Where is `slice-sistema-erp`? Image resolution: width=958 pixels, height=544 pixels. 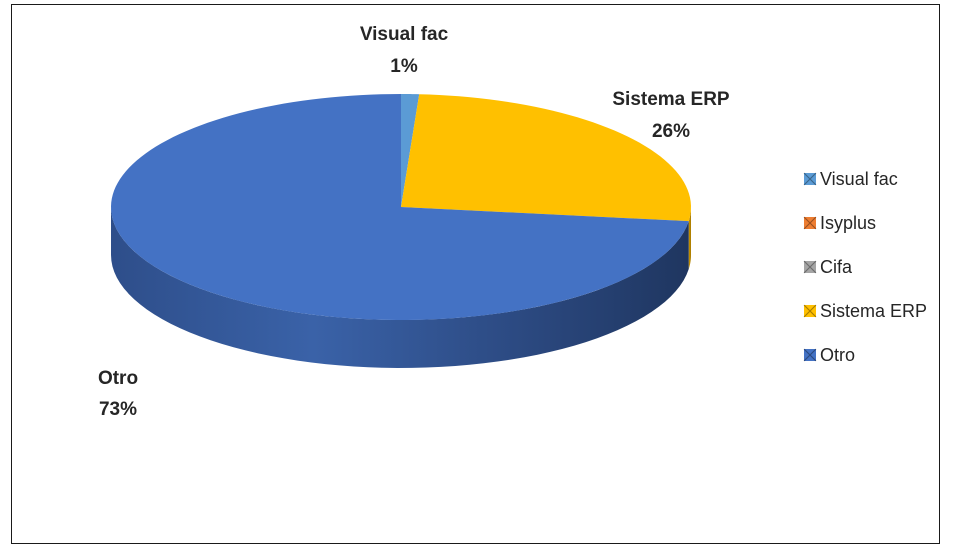
slice-sistema-erp is located at coordinates (546, 158).